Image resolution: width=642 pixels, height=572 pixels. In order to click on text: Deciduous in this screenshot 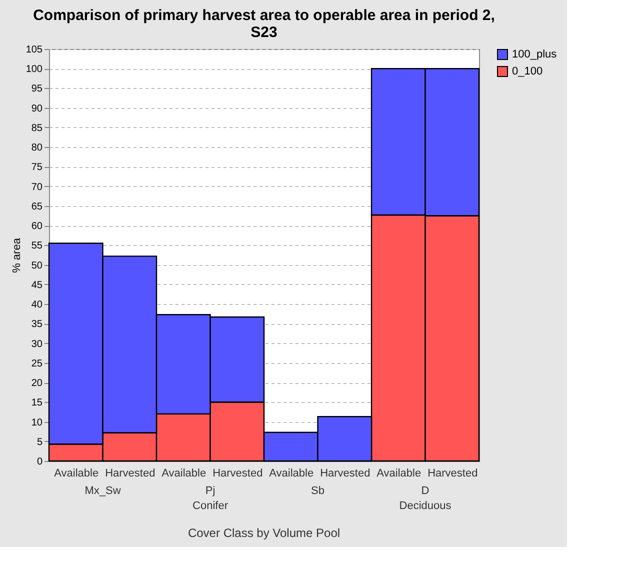, I will do `click(425, 506)`.